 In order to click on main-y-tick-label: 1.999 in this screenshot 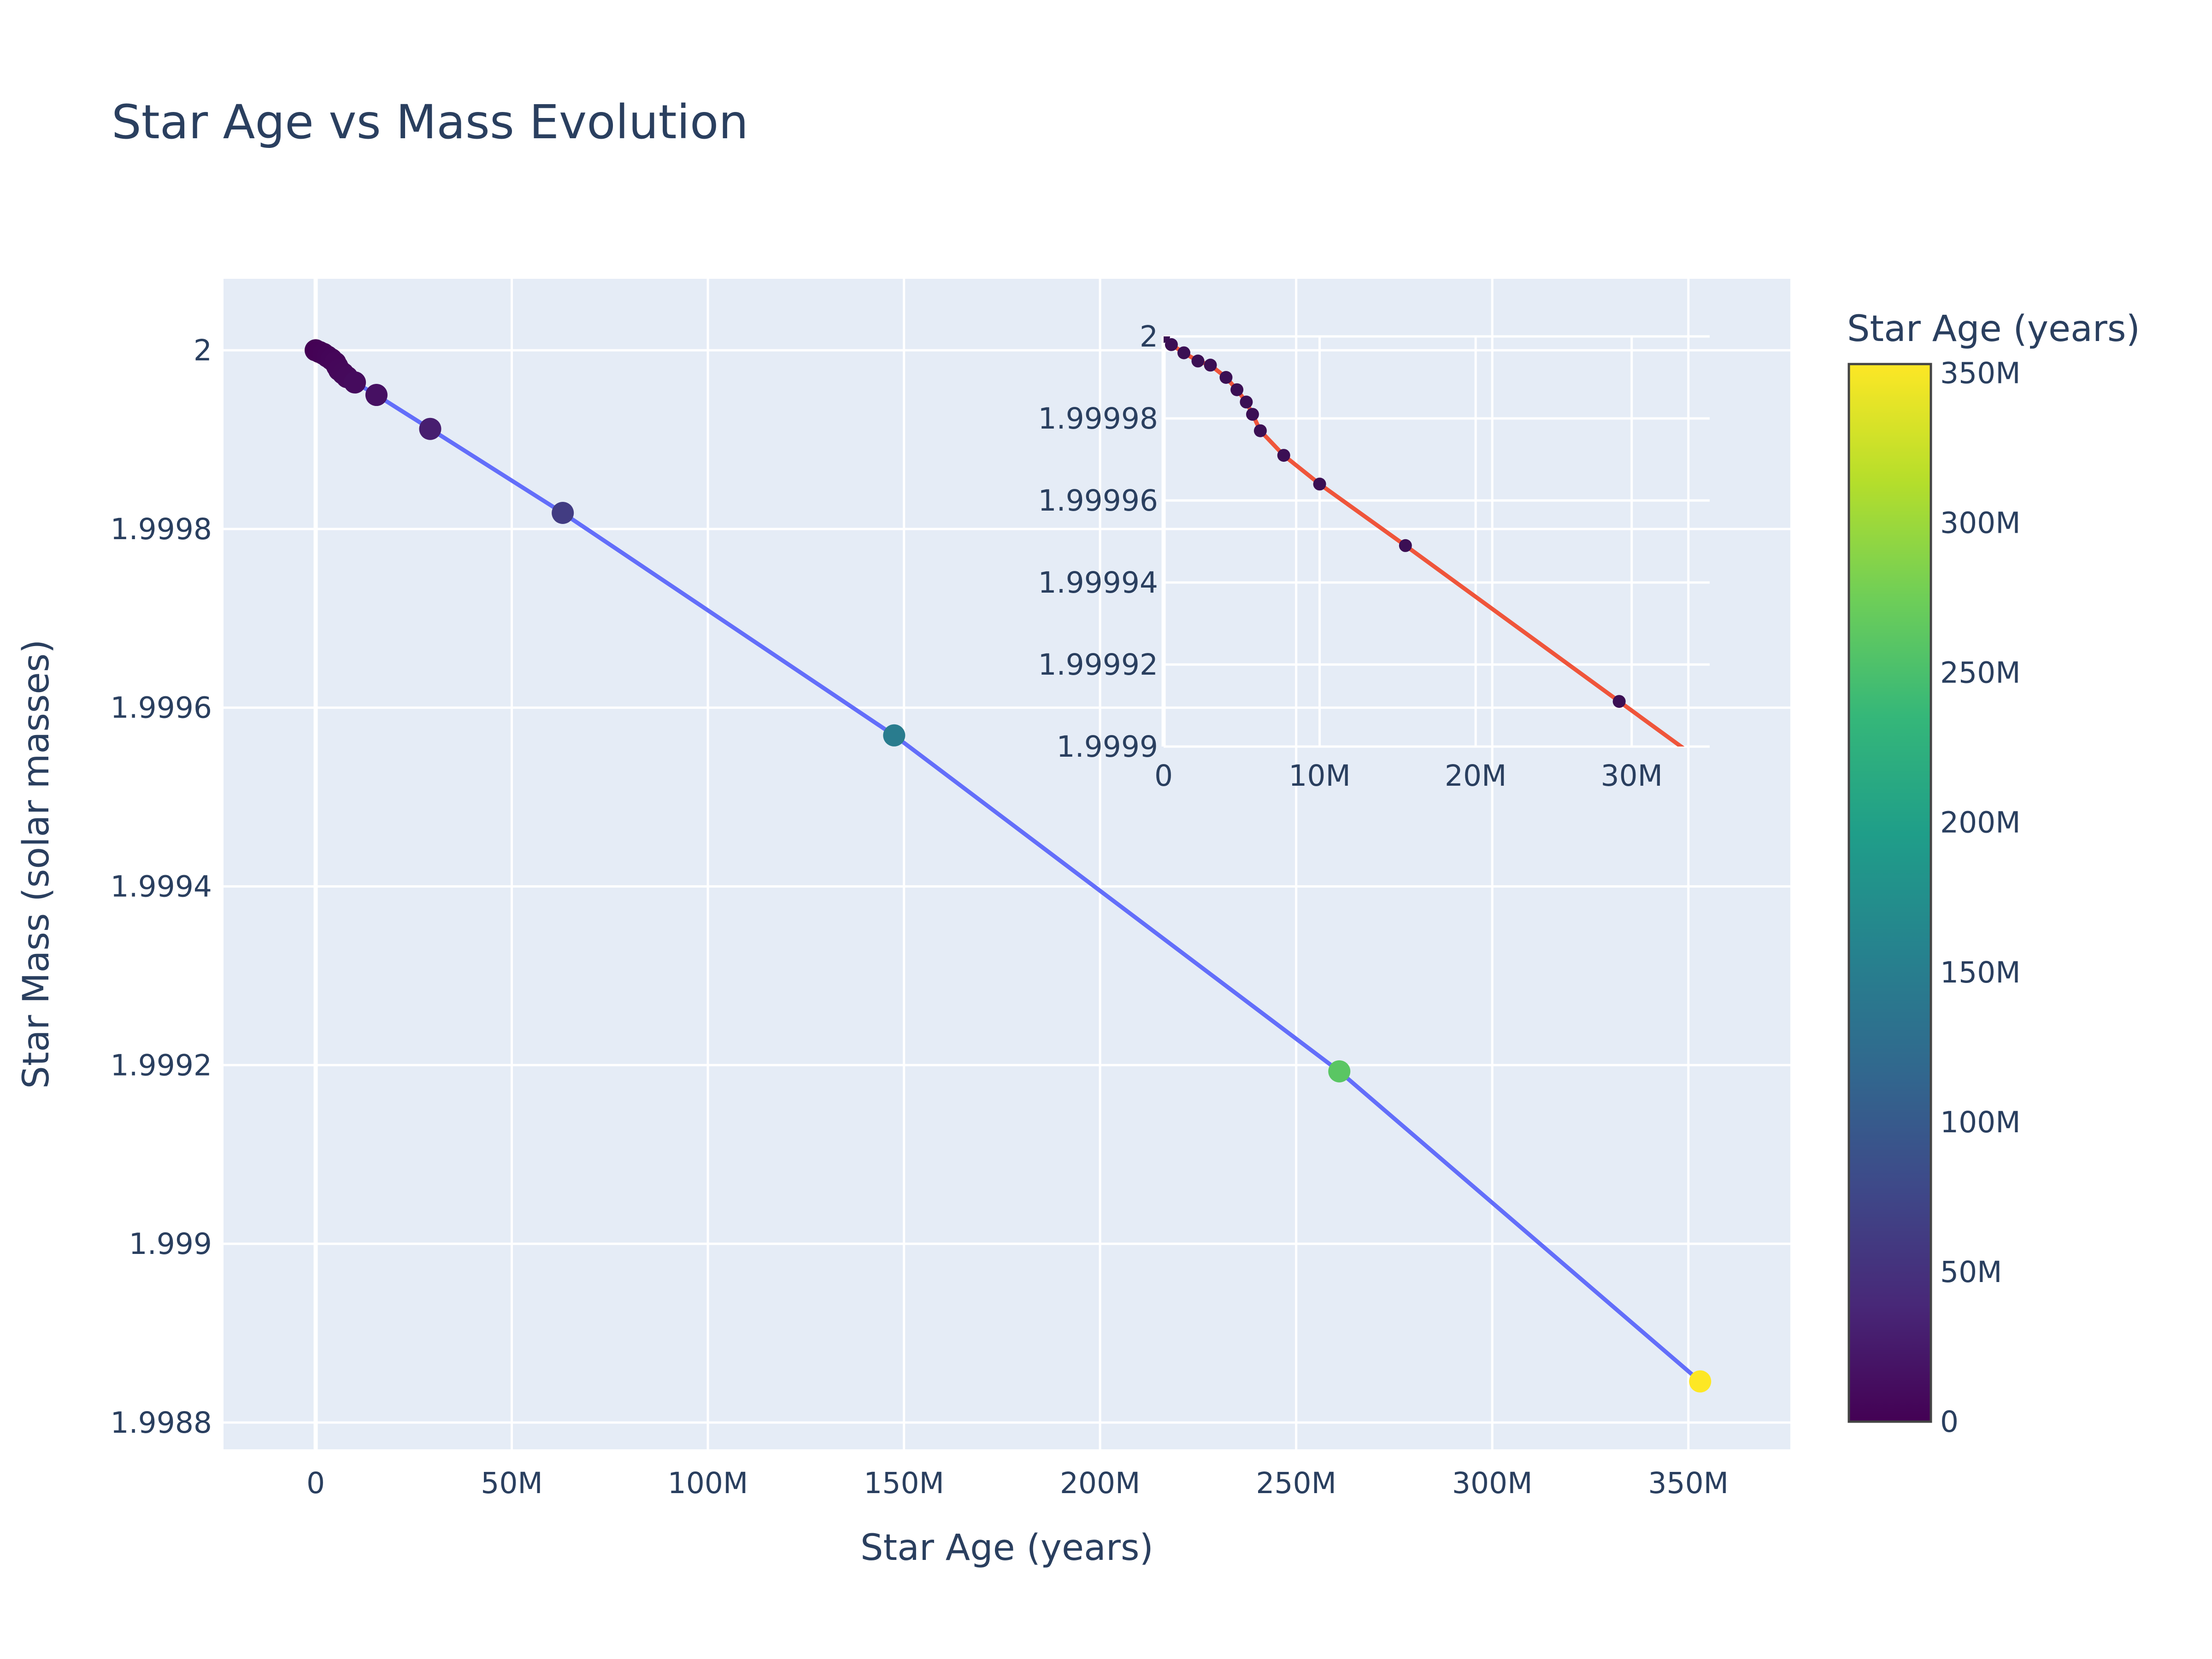, I will do `click(170, 1244)`.